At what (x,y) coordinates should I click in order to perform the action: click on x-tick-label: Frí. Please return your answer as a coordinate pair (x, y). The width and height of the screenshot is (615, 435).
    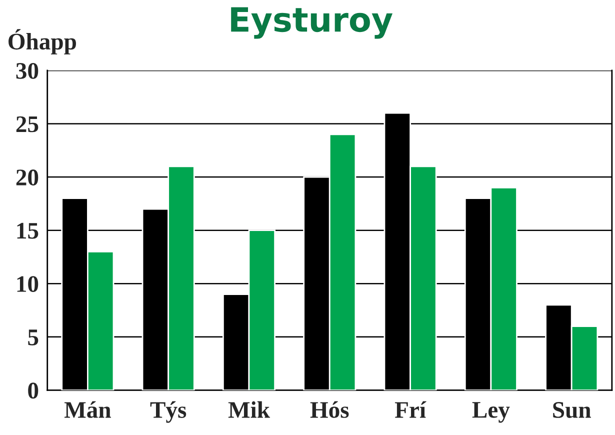
    Looking at the image, I should click on (410, 409).